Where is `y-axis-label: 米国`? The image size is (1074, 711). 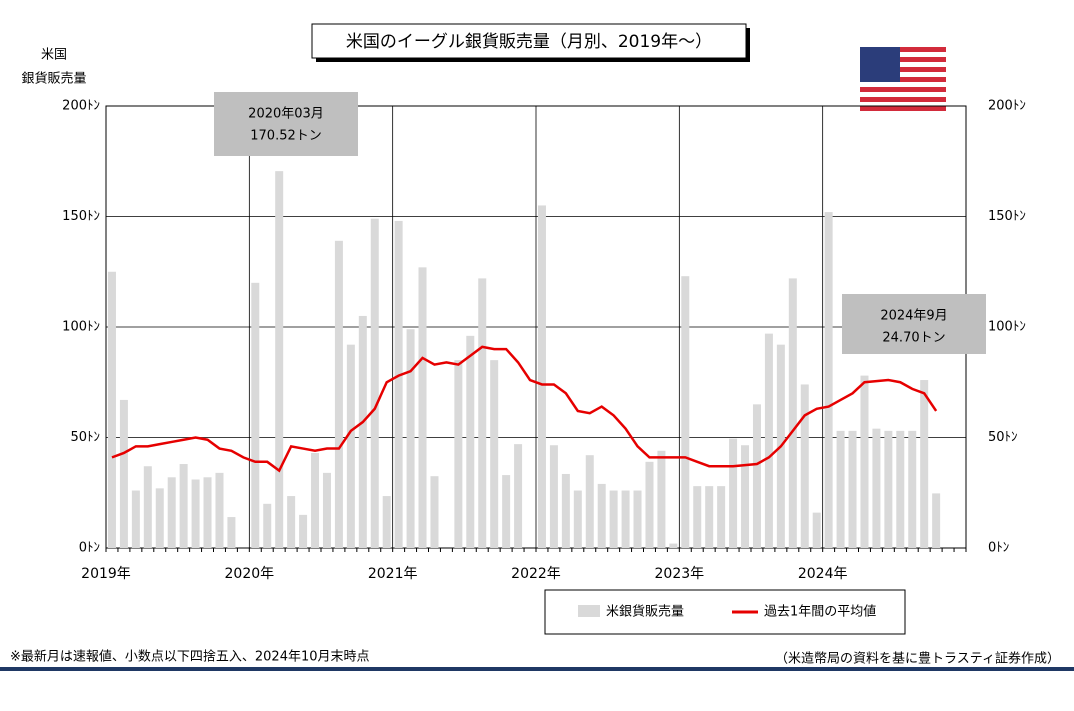 y-axis-label: 米国 is located at coordinates (54, 55).